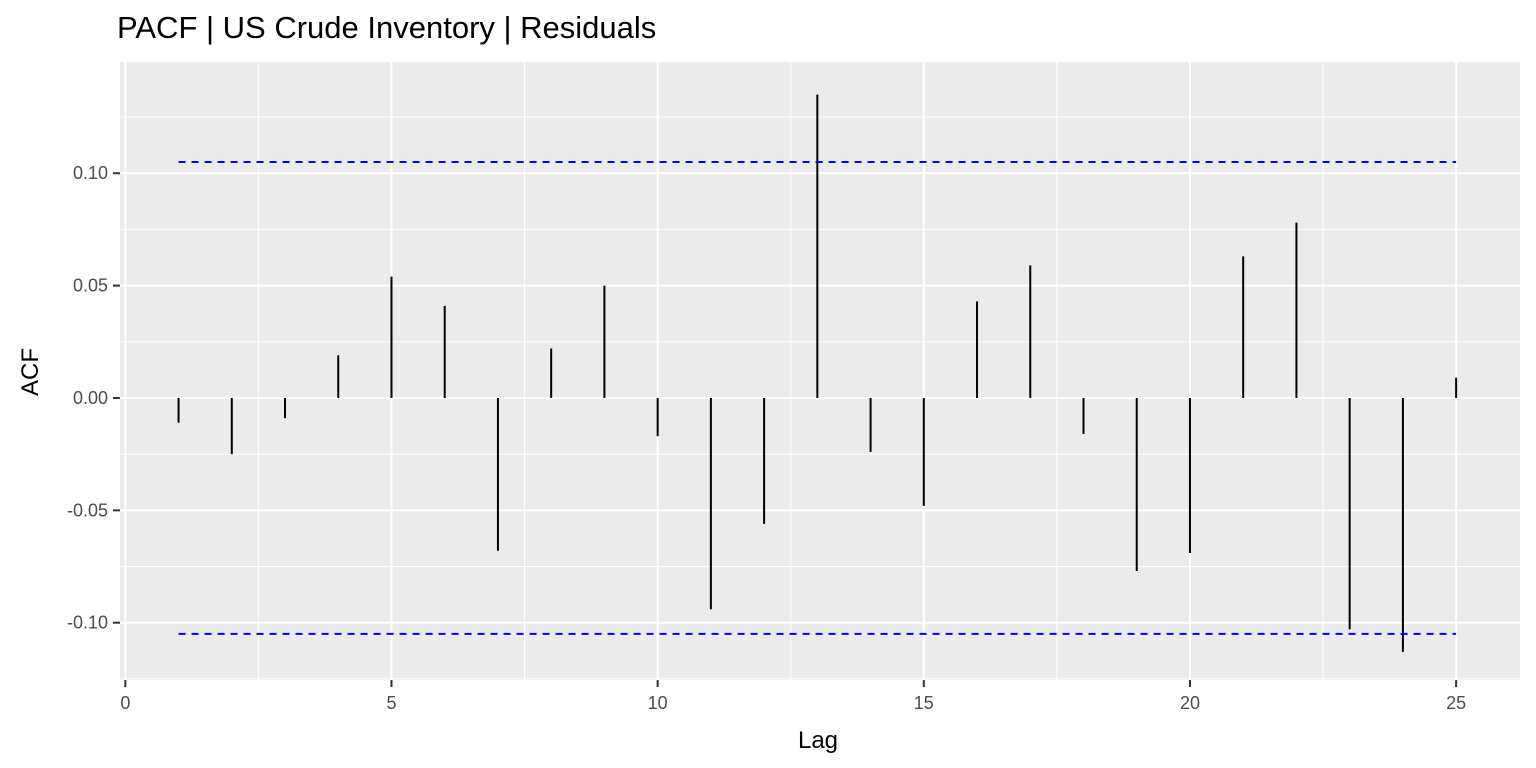  What do you see at coordinates (793, 696) in the screenshot?
I see `x-axis: 0 5 10 15 20 25` at bounding box center [793, 696].